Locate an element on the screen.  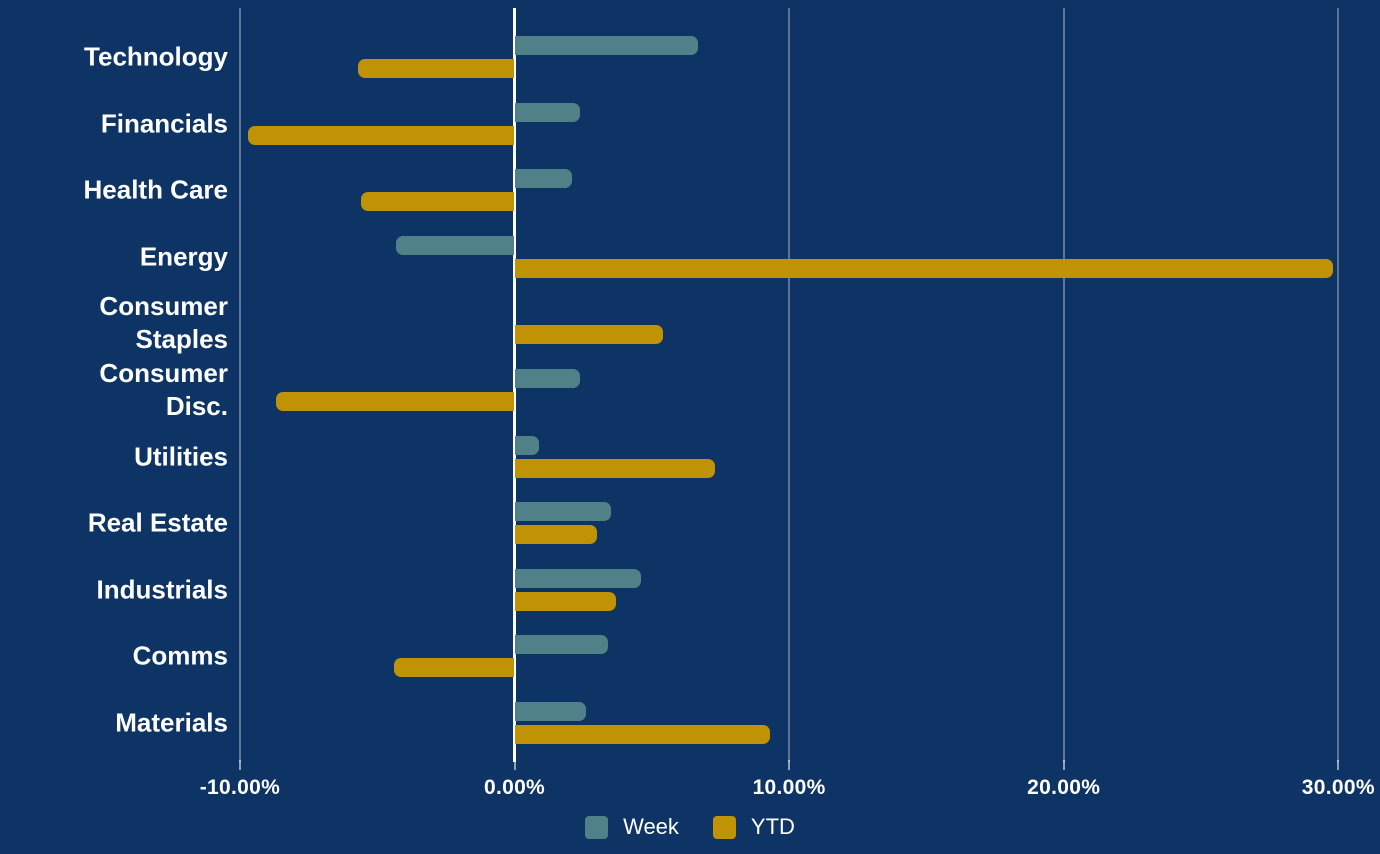
category-label-comms: Comms is located at coordinates (180, 655).